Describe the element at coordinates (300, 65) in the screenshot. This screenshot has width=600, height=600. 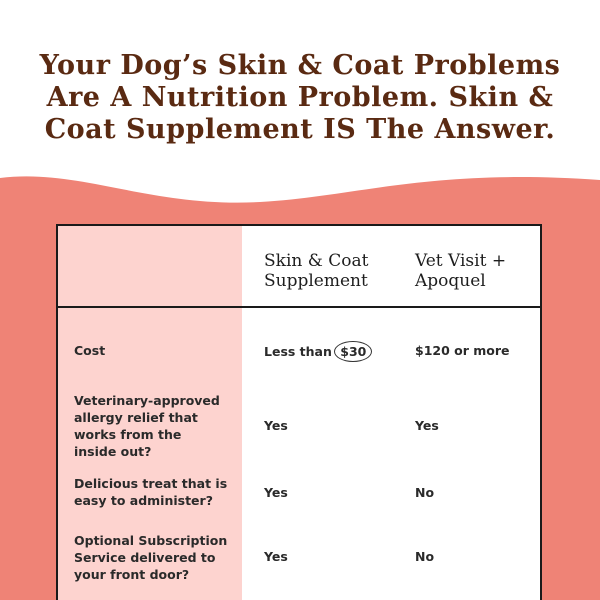
I see `headline-line-1: Your Dog’s Skin & Coat Problems` at that location.